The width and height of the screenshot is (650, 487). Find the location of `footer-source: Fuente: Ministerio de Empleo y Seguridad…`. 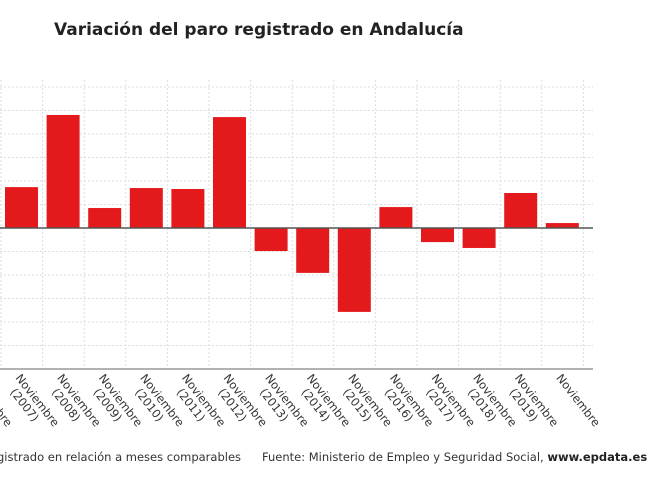

footer-source: Fuente: Ministerio de Empleo y Seguridad… is located at coordinates (454, 457).